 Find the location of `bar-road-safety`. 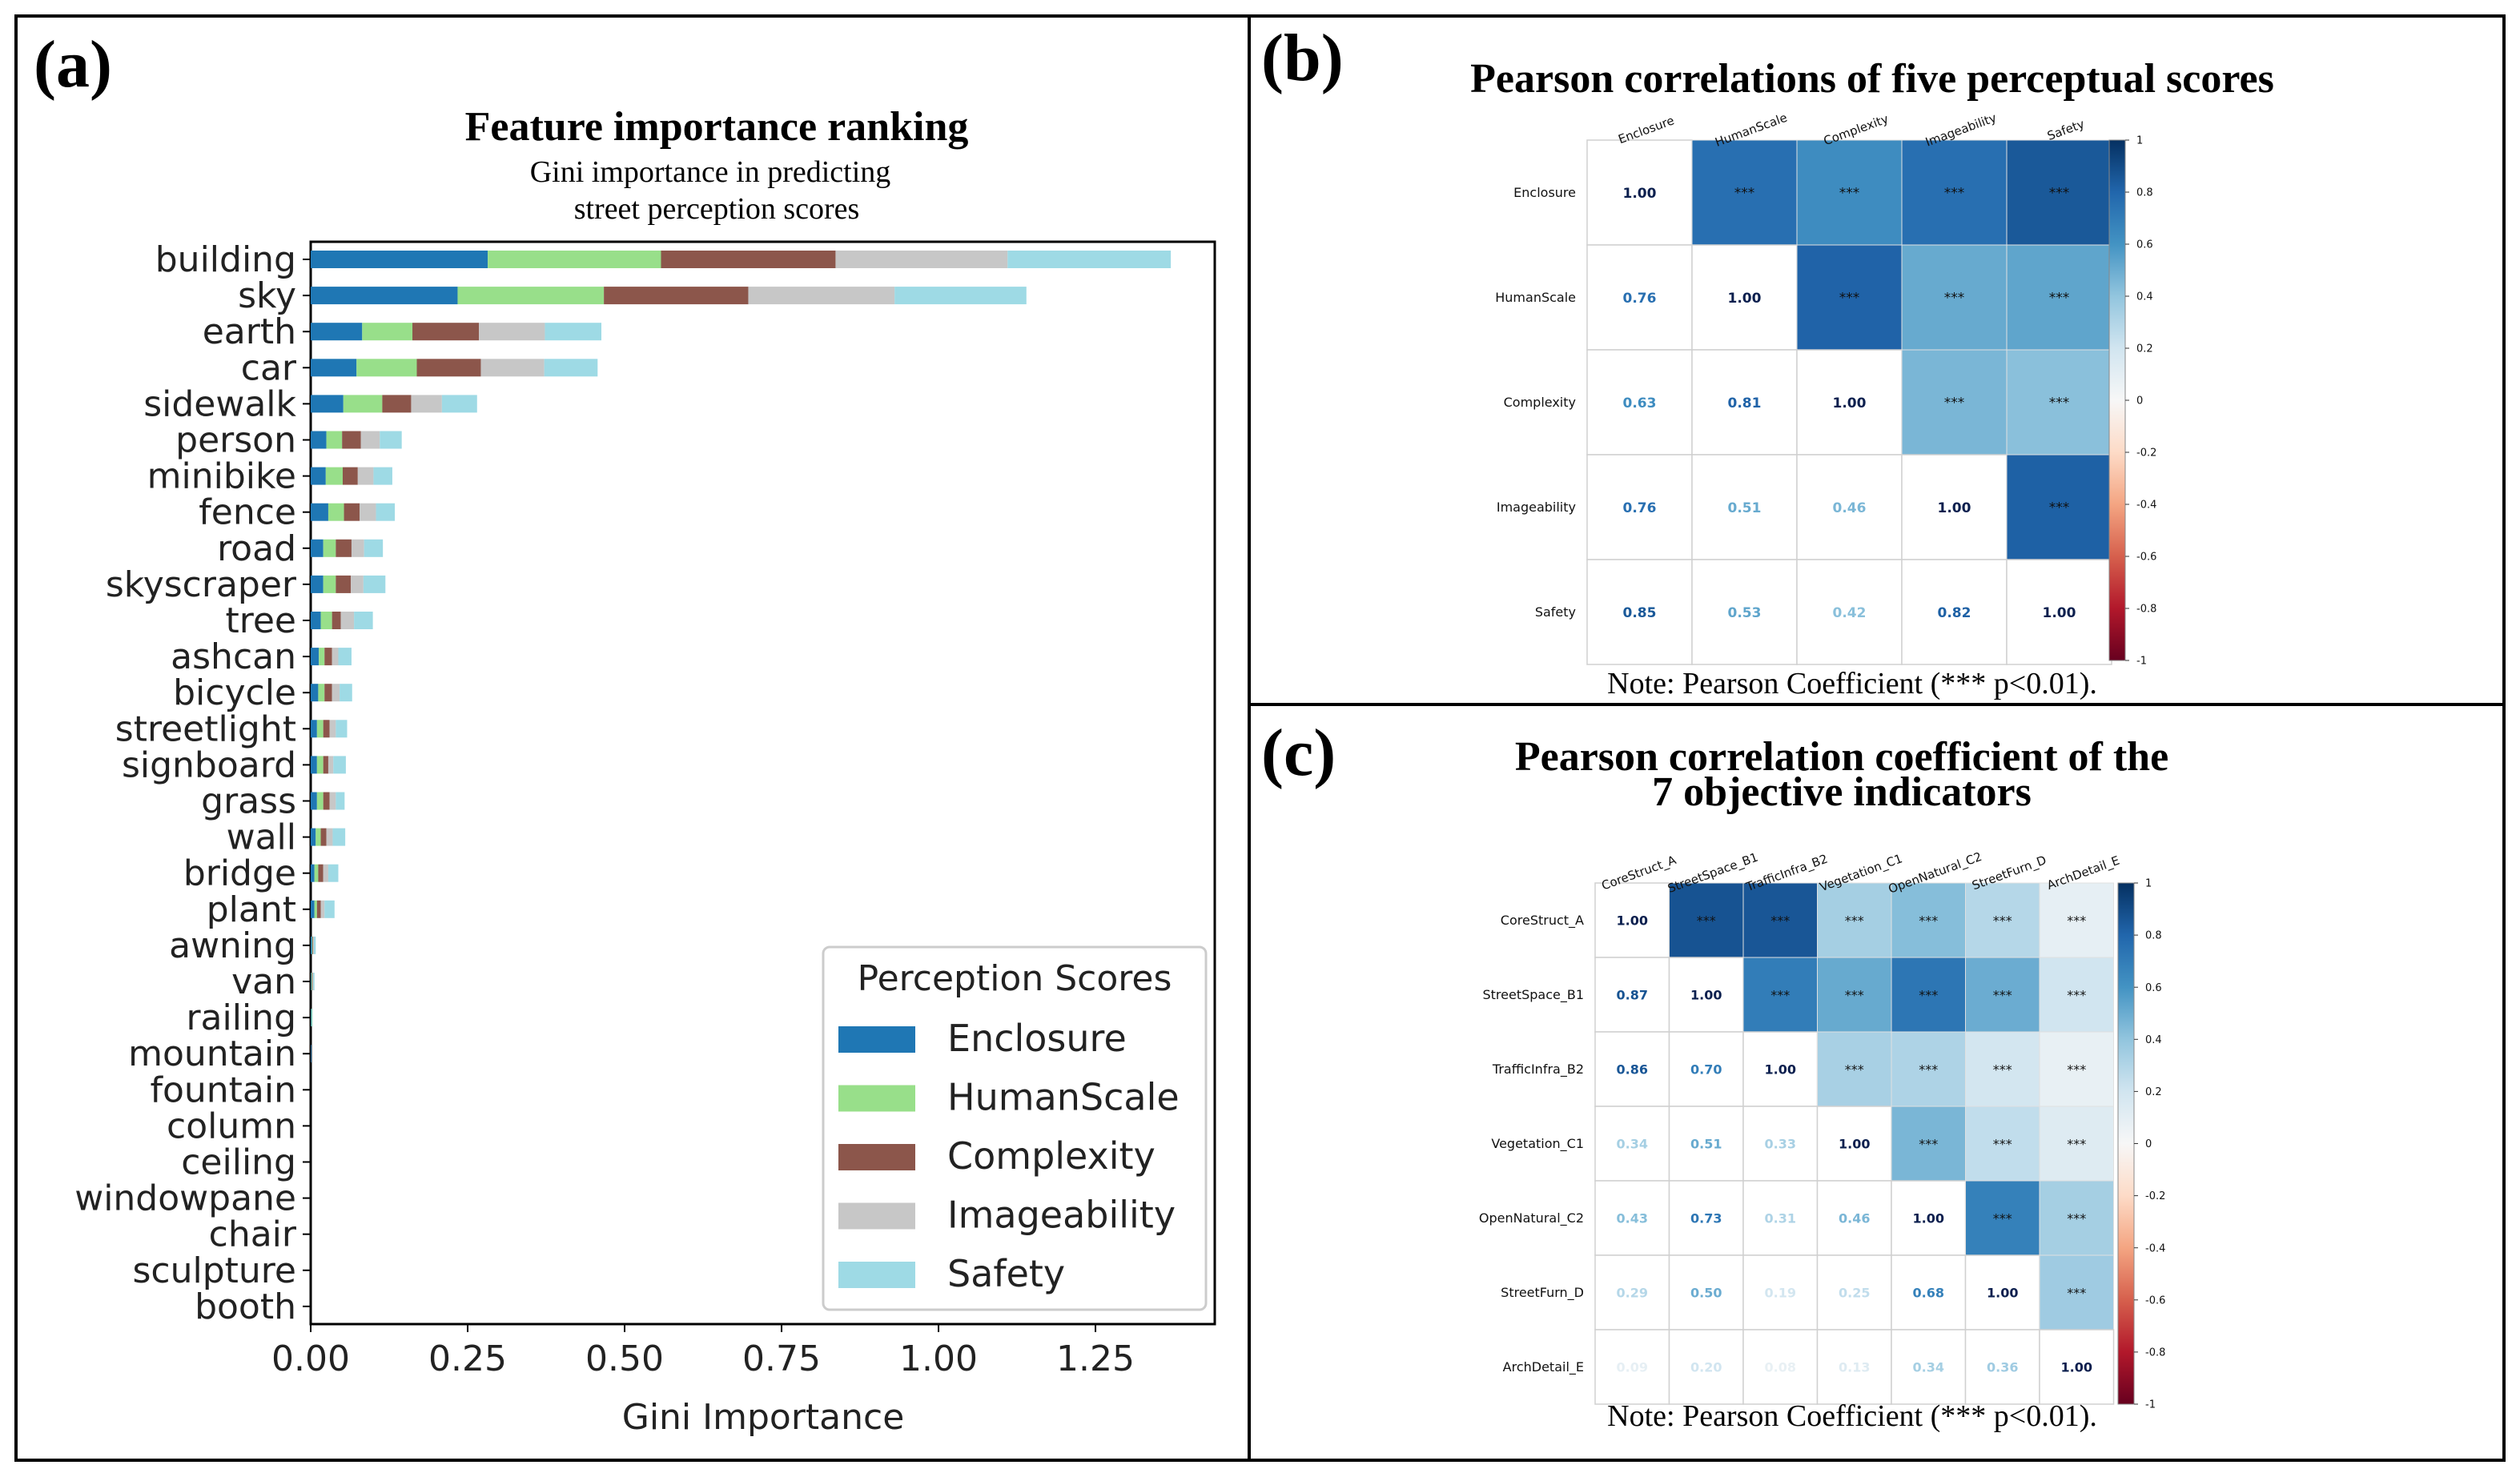

bar-road-safety is located at coordinates (374, 548).